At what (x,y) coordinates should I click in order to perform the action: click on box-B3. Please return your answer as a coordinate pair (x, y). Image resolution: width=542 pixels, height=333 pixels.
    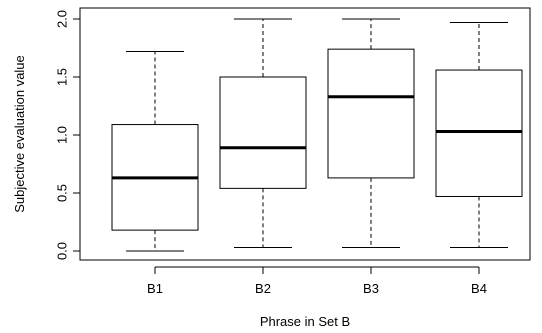
    Looking at the image, I should click on (371, 133).